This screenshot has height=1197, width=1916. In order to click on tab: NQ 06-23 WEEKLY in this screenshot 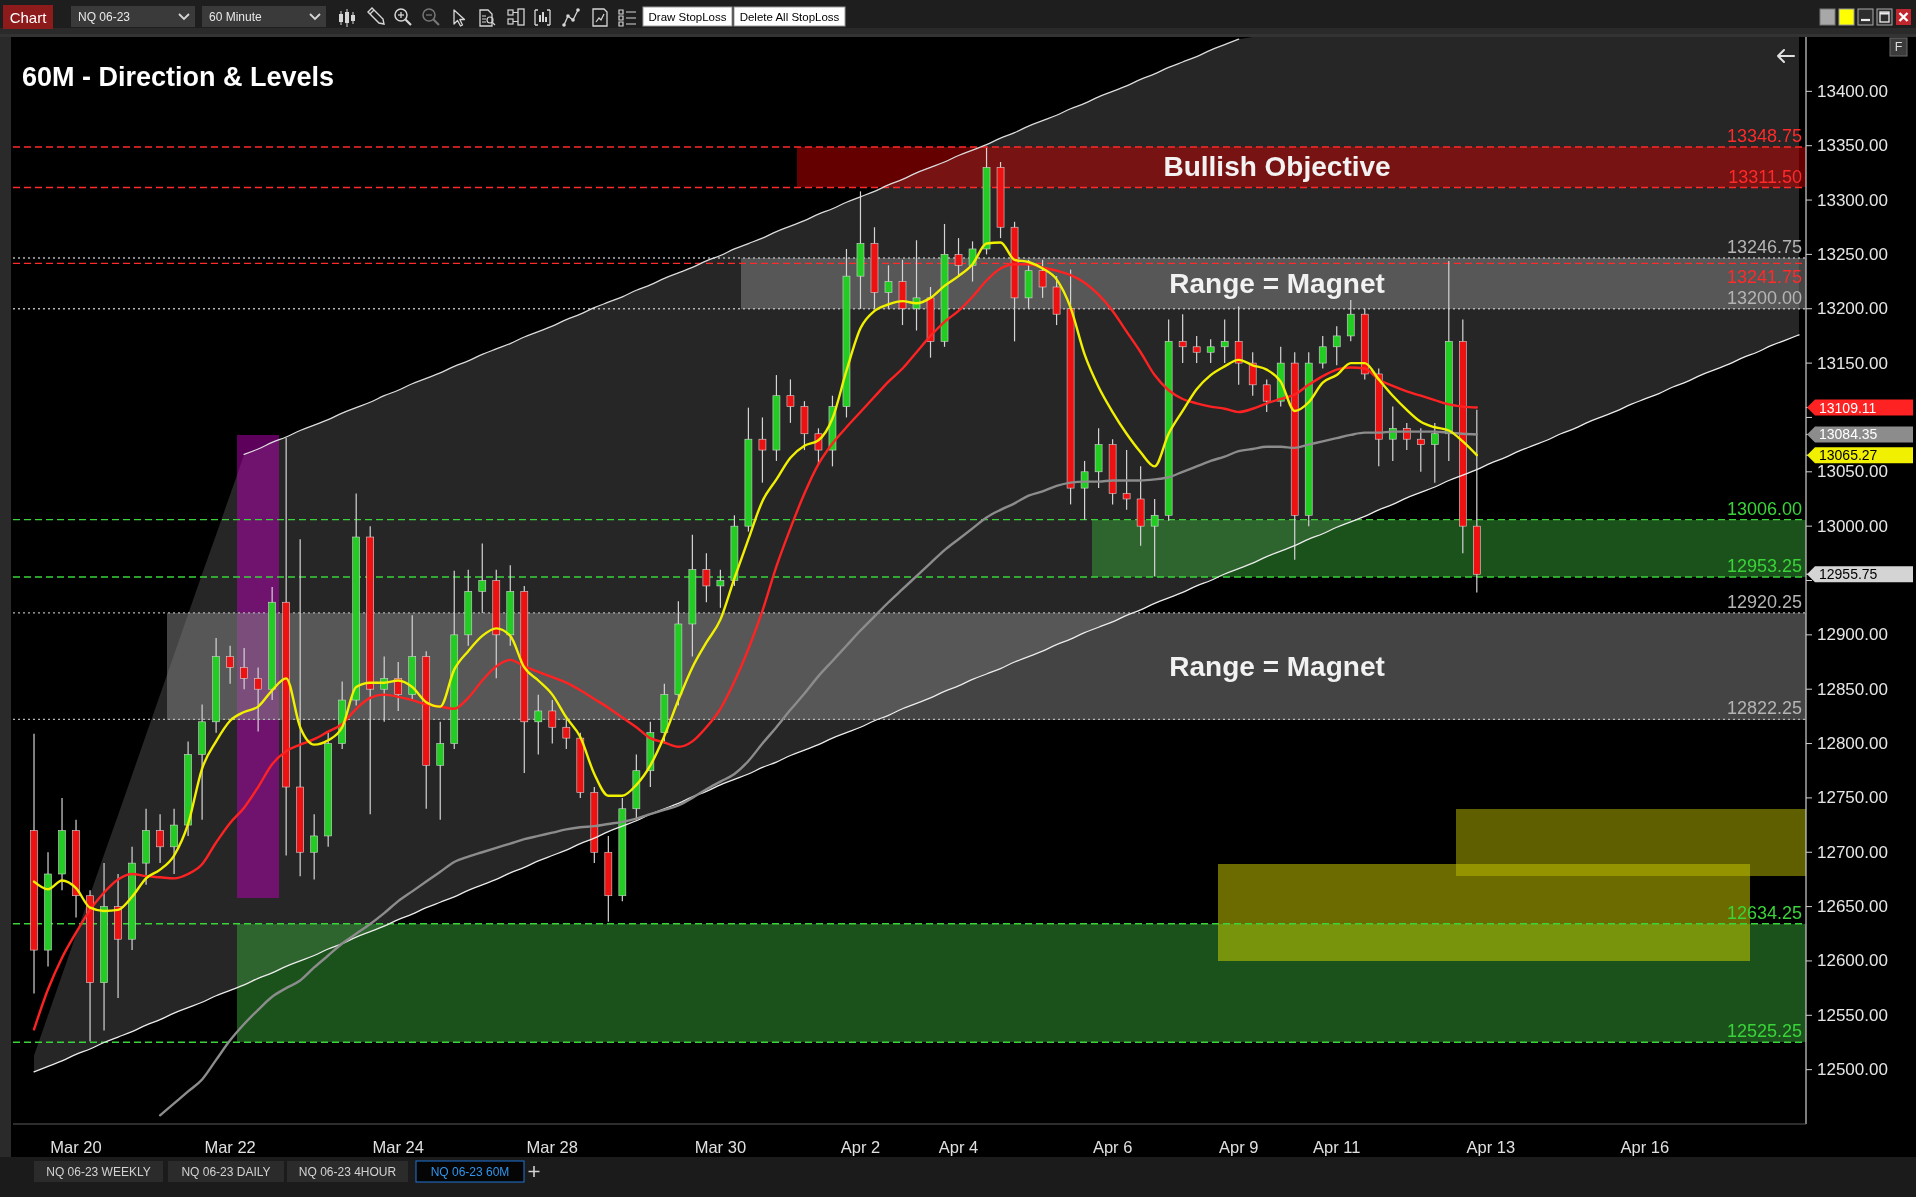, I will do `click(98, 1171)`.